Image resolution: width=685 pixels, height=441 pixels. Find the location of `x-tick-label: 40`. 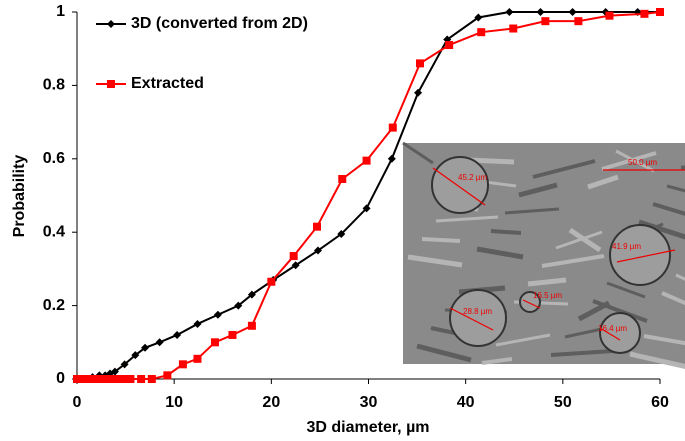

x-tick-label: 40 is located at coordinates (466, 402).